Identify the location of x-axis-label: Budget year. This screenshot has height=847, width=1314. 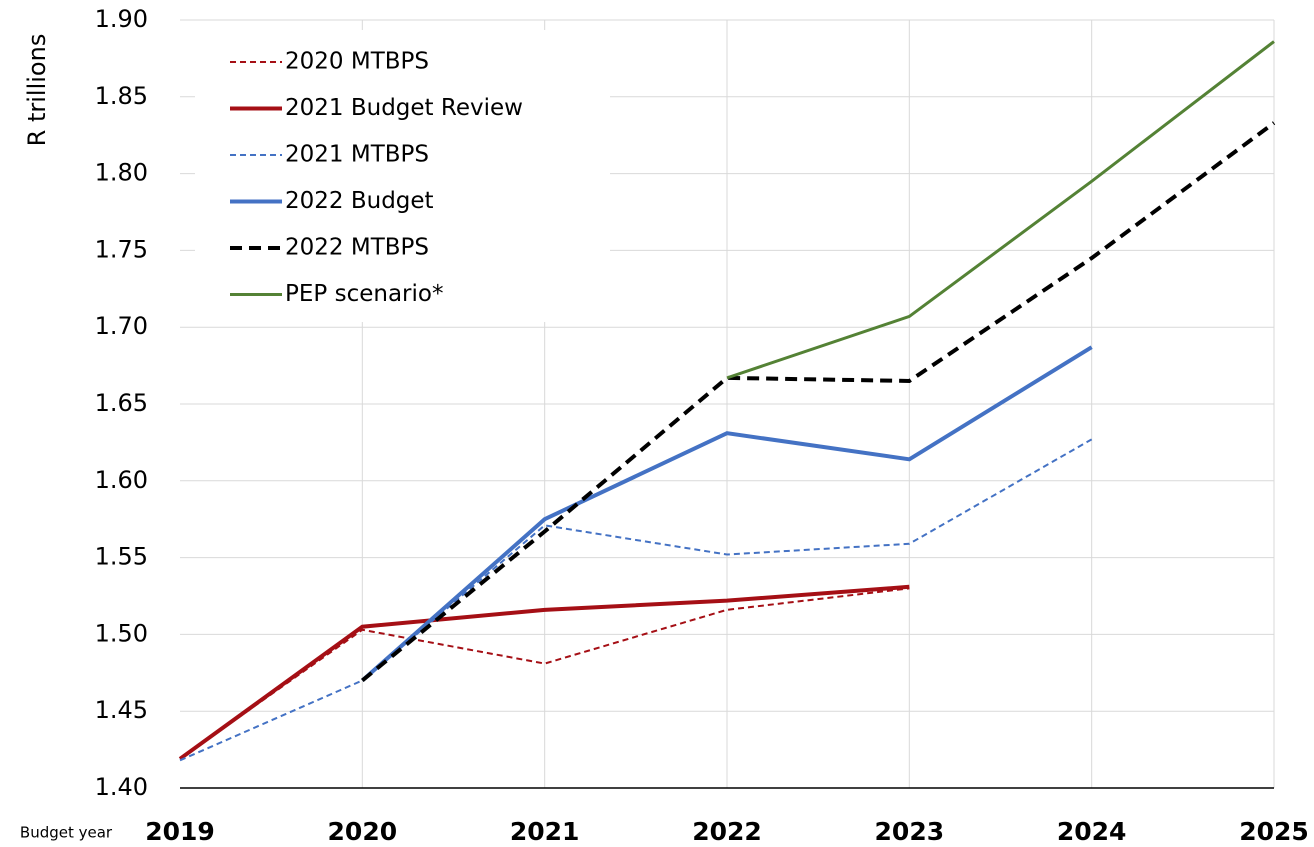
(66, 833).